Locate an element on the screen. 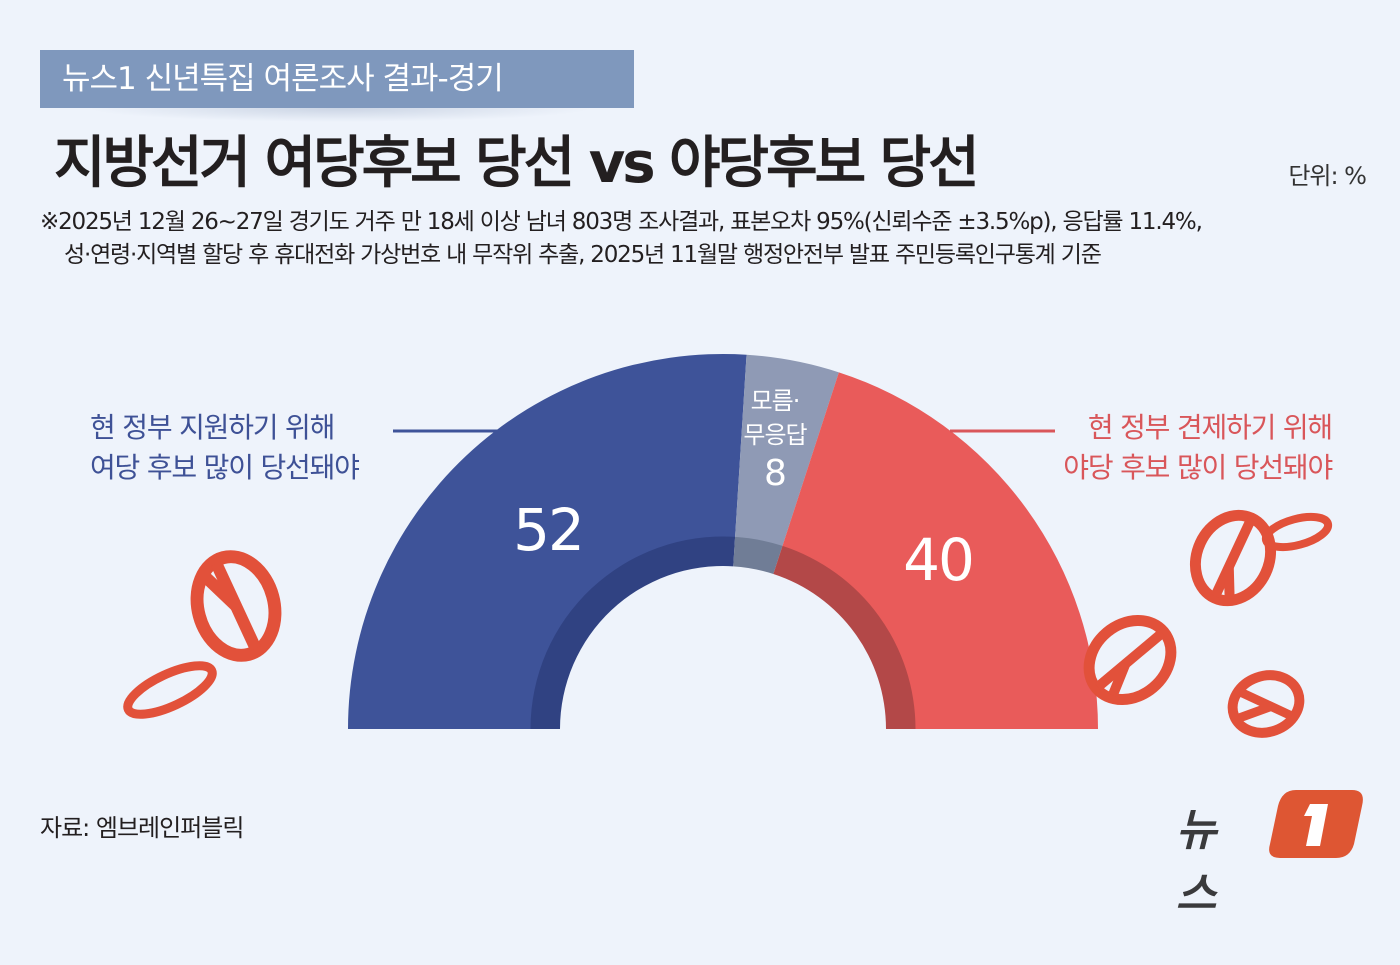  label-unknown-line1: 모름· is located at coordinates (775, 401).